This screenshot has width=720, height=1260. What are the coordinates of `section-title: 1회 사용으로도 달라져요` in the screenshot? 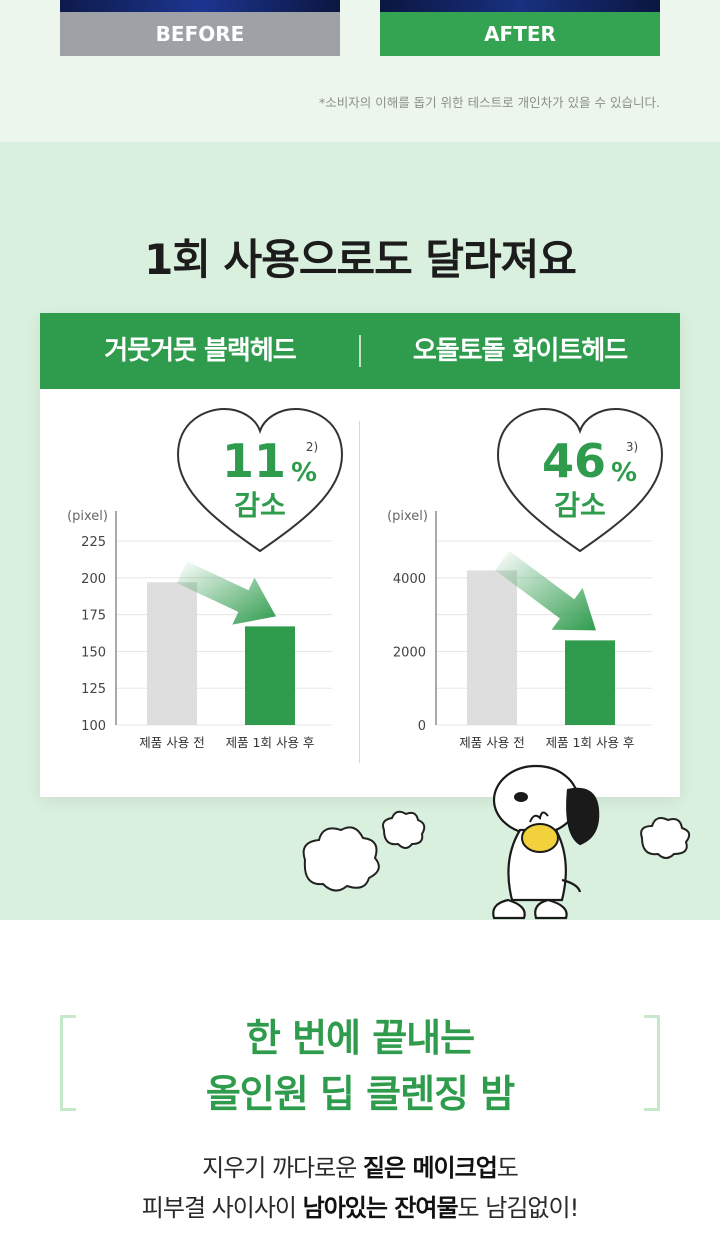 It's located at (360, 259).